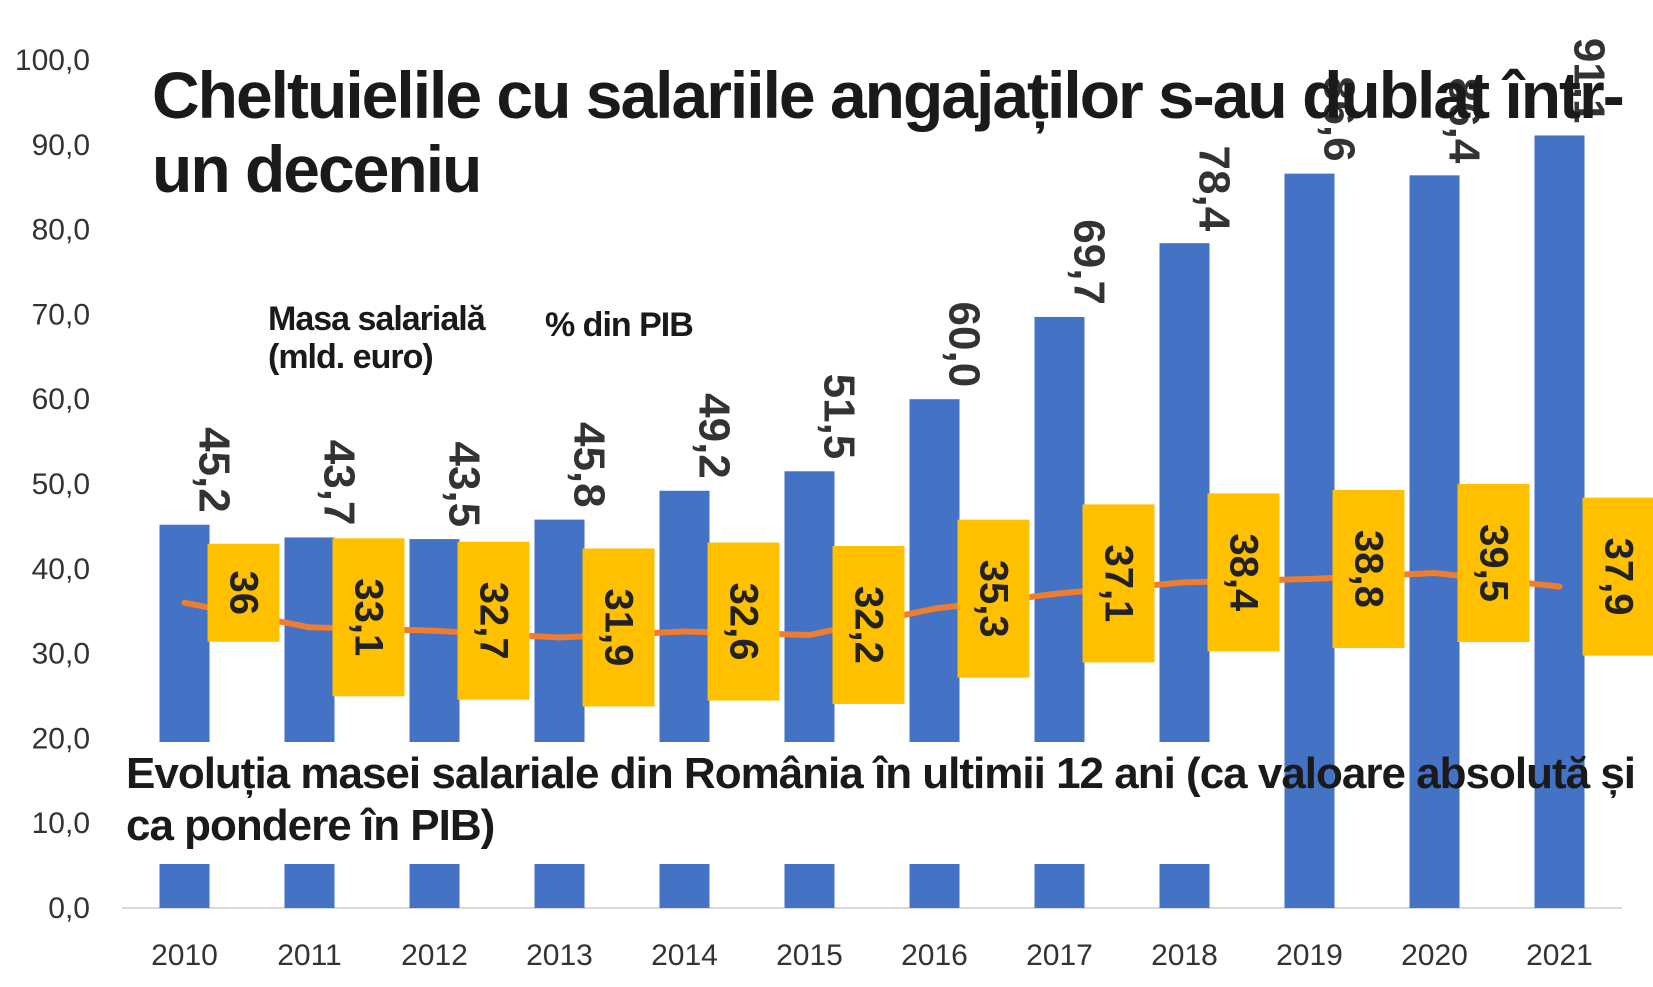  I want to click on y-tick-label: 0,0, so click(69, 908).